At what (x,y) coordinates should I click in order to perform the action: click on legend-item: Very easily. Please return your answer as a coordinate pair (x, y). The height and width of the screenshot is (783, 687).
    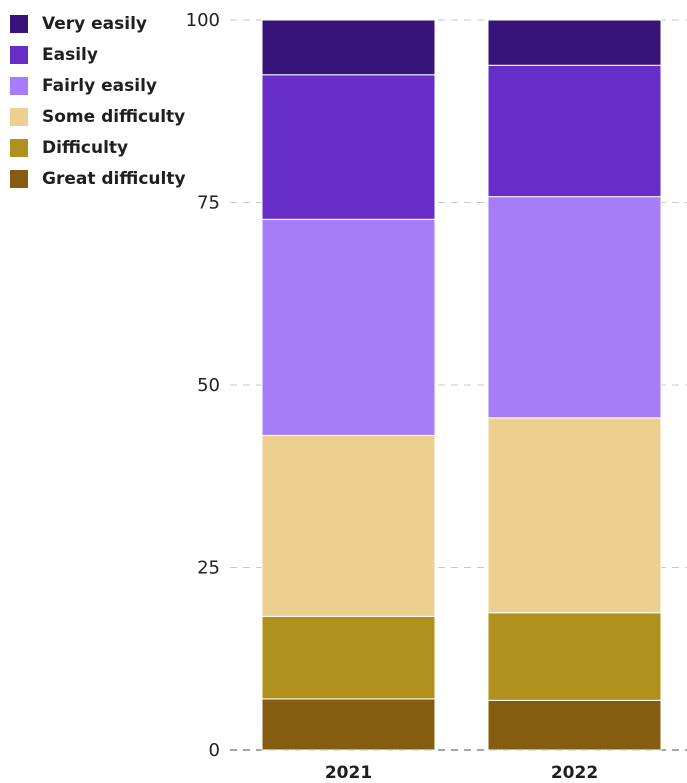
    Looking at the image, I should click on (98, 23).